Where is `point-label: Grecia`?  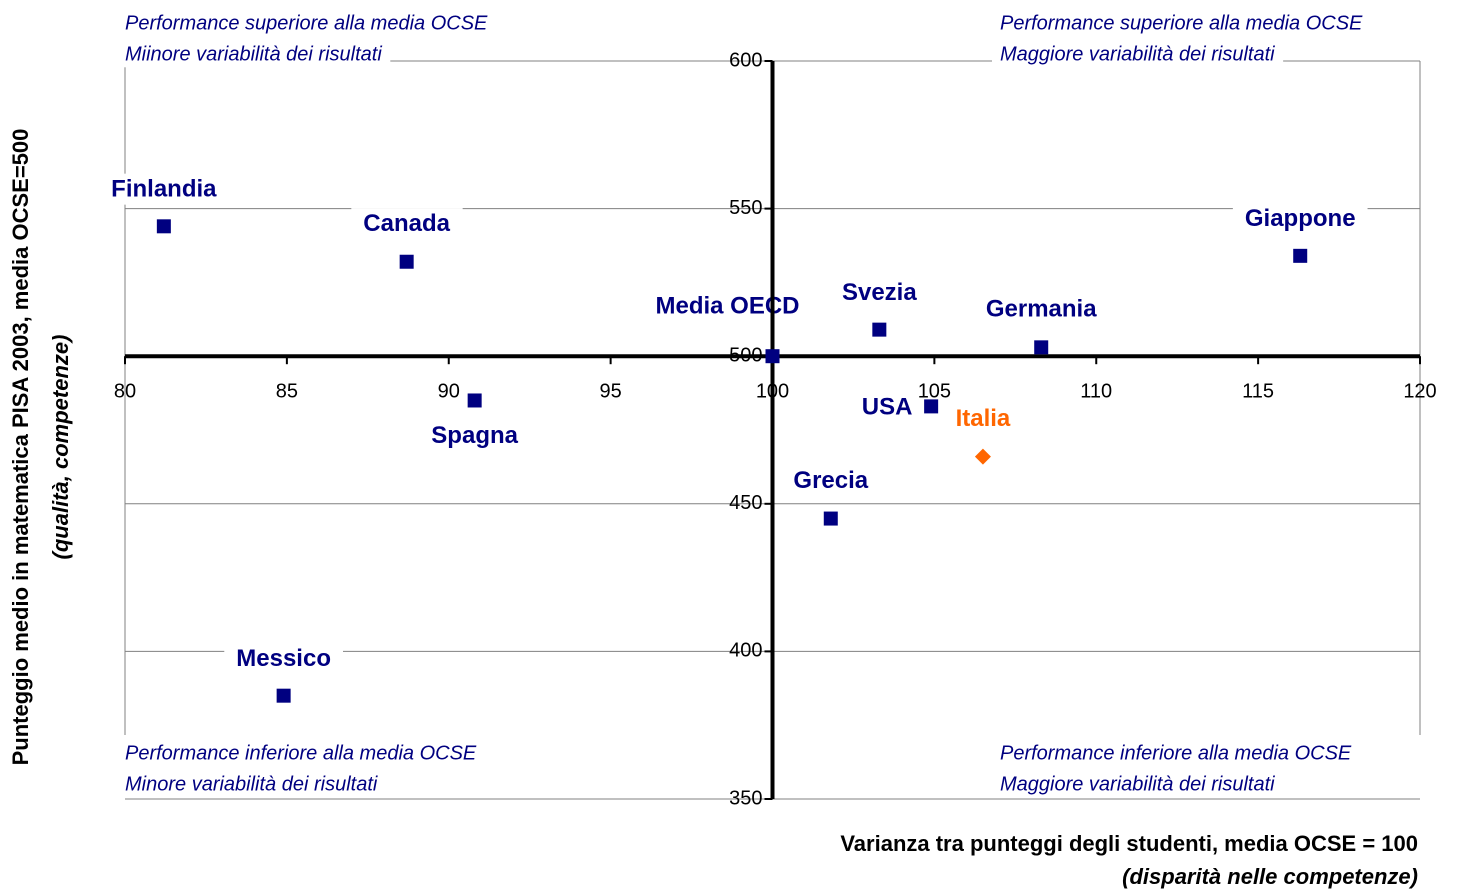 point-label: Grecia is located at coordinates (830, 480).